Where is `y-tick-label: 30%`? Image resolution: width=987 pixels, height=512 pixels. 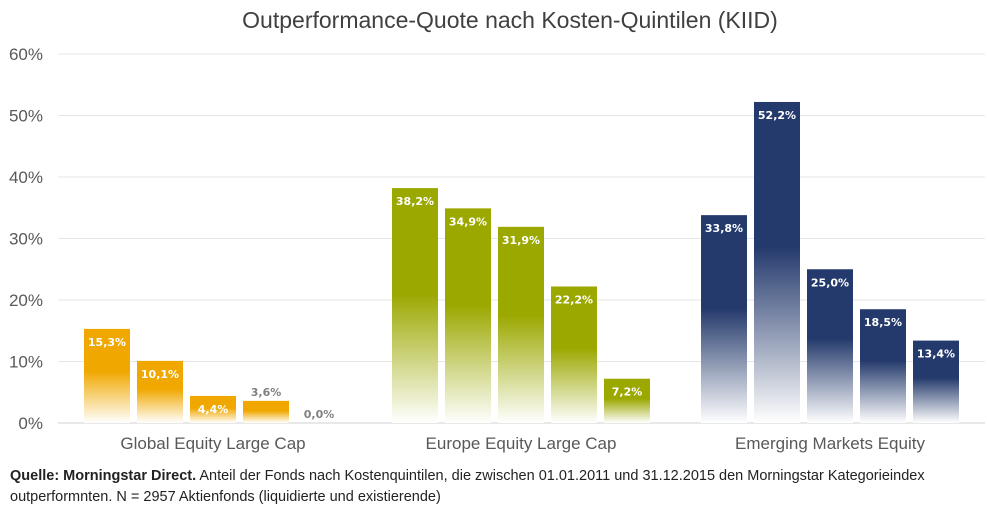 y-tick-label: 30% is located at coordinates (26, 239).